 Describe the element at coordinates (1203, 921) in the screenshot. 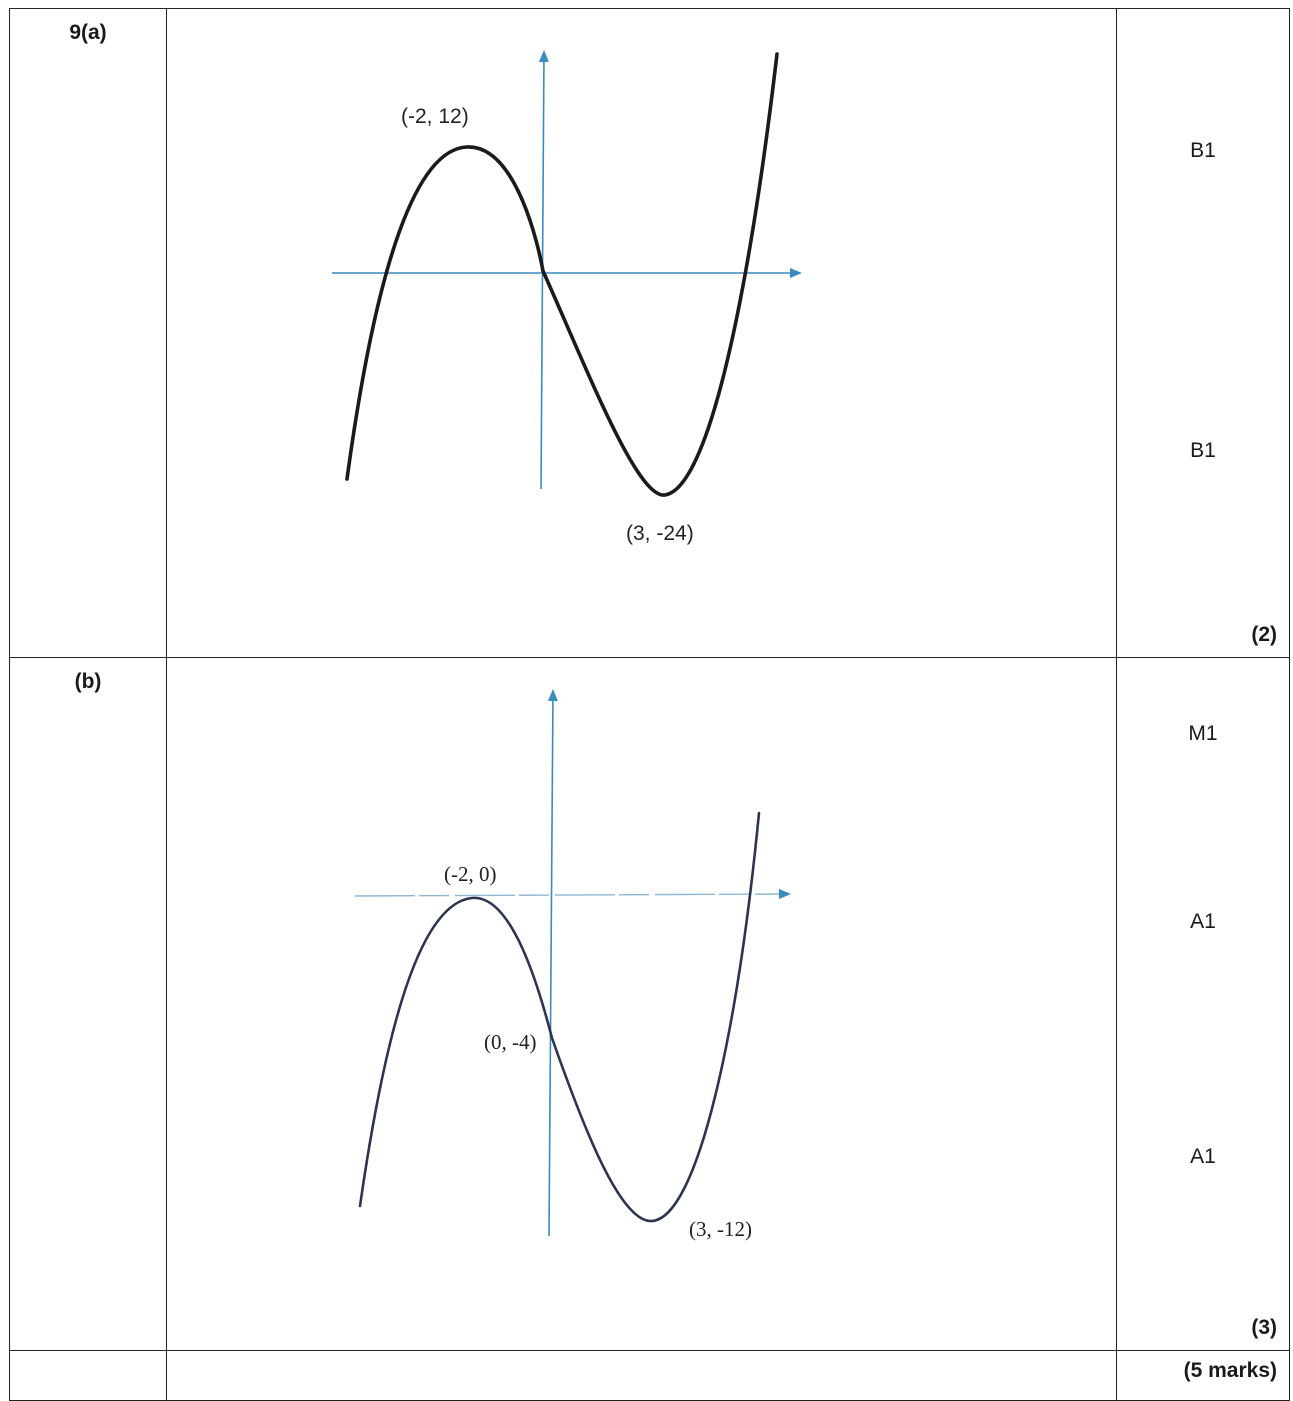

I see `mark-b-2: A1` at that location.